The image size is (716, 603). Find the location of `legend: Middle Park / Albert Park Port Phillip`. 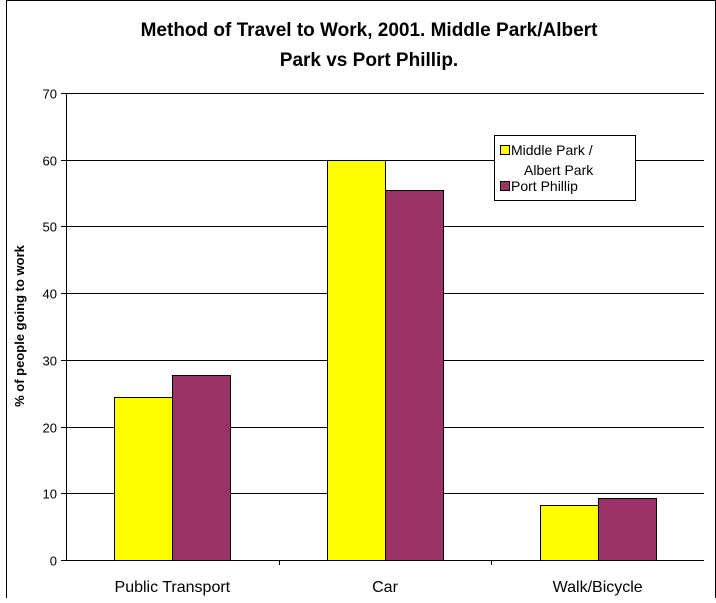

legend: Middle Park / Albert Park Port Phillip is located at coordinates (565, 168).